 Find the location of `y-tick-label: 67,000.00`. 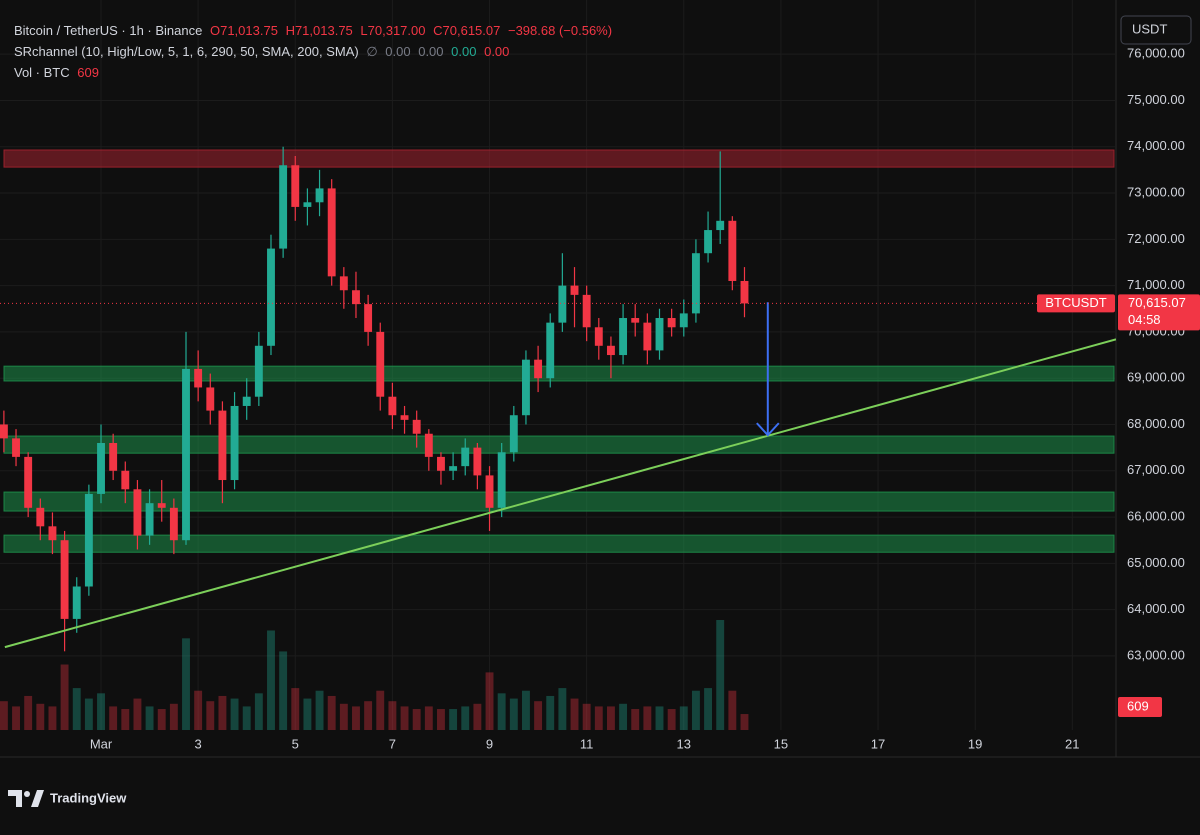

y-tick-label: 67,000.00 is located at coordinates (1156, 469).